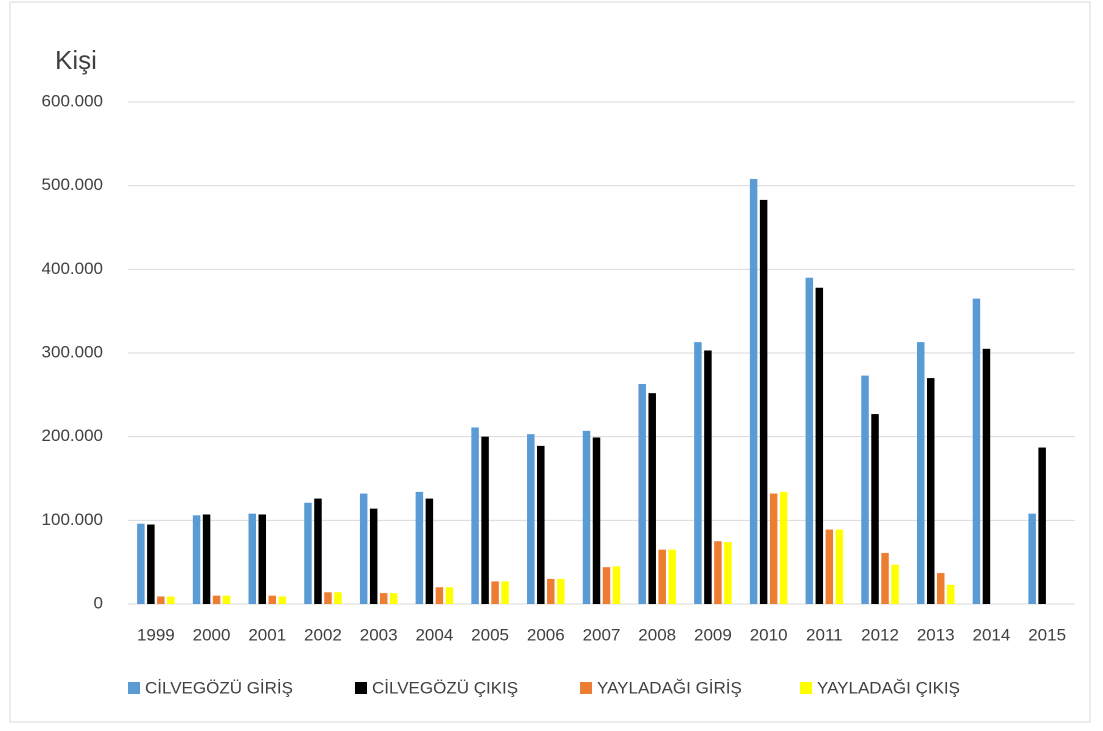 The height and width of the screenshot is (731, 1103). What do you see at coordinates (936, 634) in the screenshot?
I see `x-tick-label: 2013` at bounding box center [936, 634].